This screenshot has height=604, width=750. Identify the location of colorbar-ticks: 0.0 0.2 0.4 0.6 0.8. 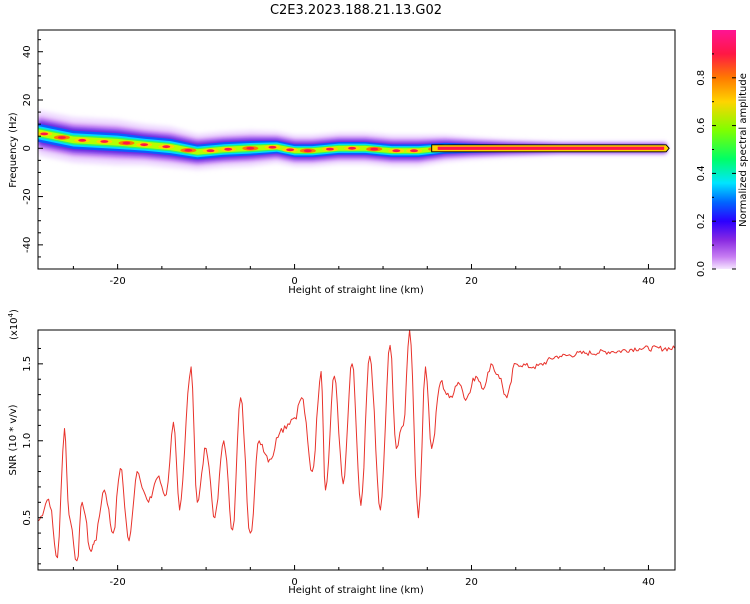
(716, 165).